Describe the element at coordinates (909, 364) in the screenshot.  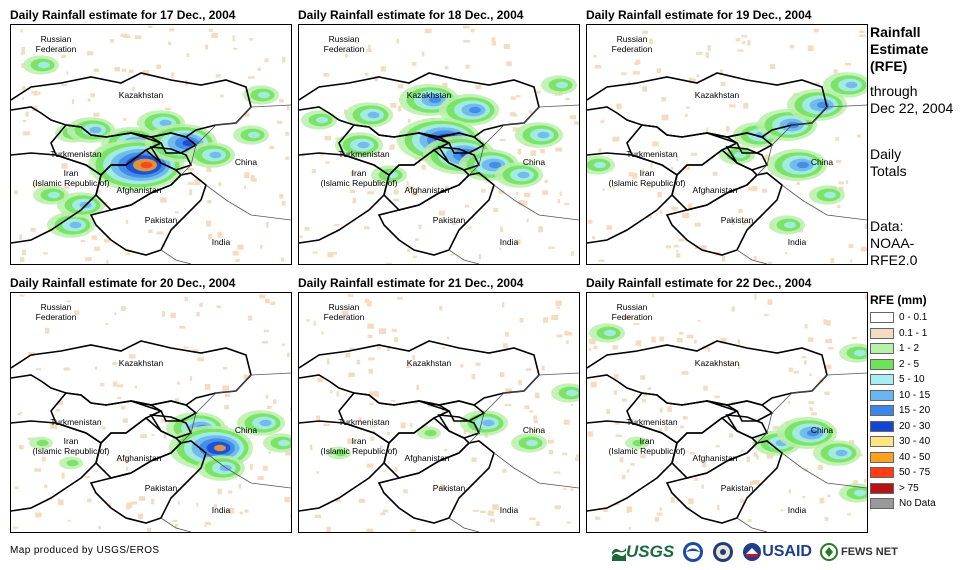
I see `legend-label: 2 - 5` at that location.